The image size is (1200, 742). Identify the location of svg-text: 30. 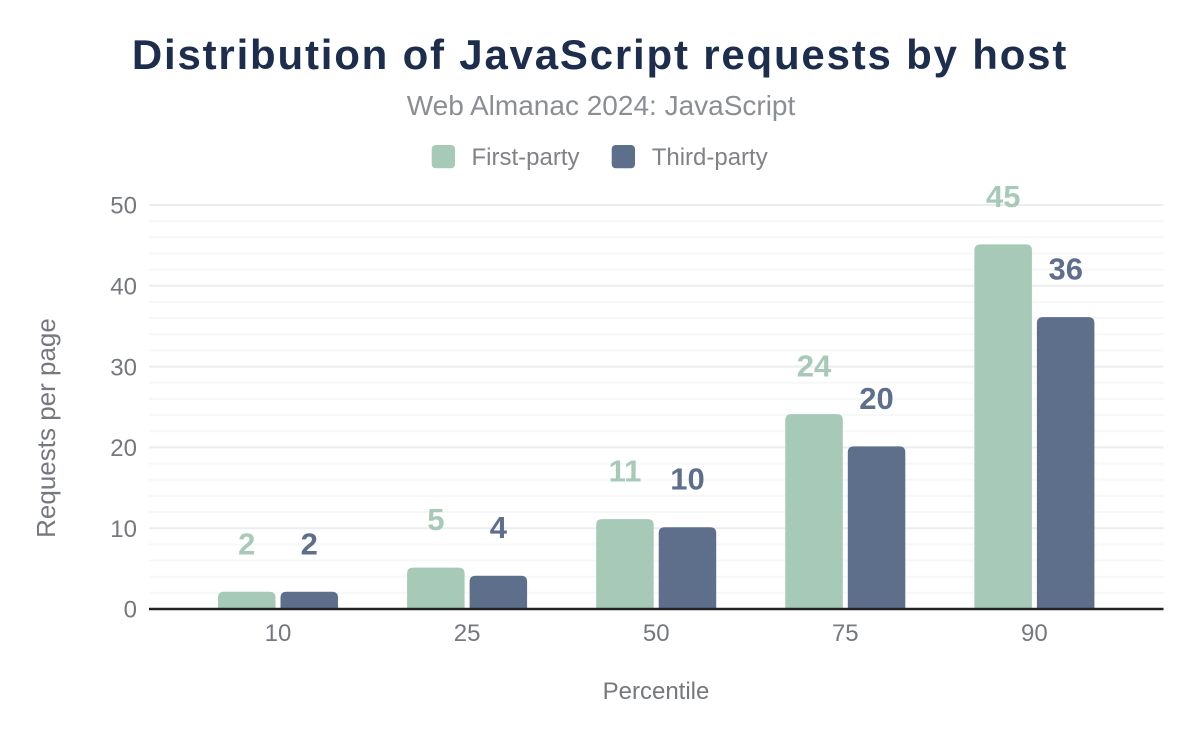
(123, 367).